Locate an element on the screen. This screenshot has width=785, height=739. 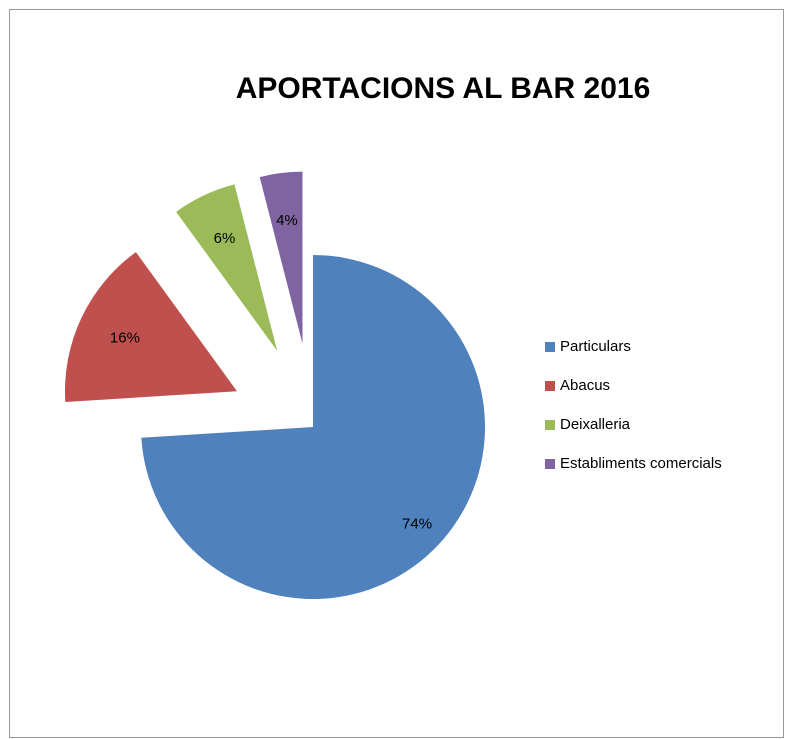
chart-title: APORTACIONS AL BAR 2016 is located at coordinates (443, 88).